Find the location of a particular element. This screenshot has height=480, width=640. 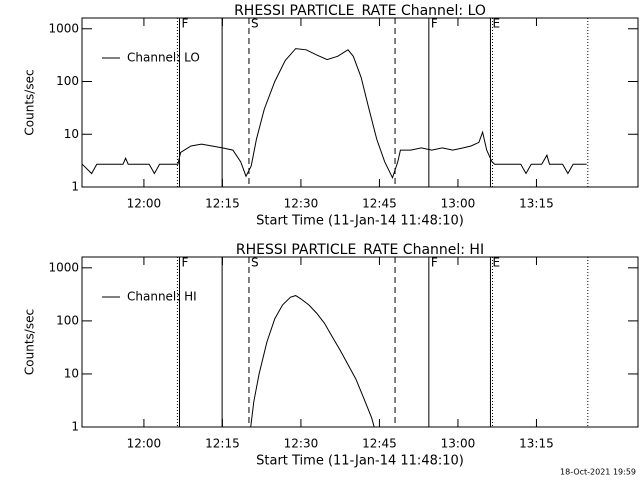

footer: 18-Oct-2021 19:59 is located at coordinates (598, 472).